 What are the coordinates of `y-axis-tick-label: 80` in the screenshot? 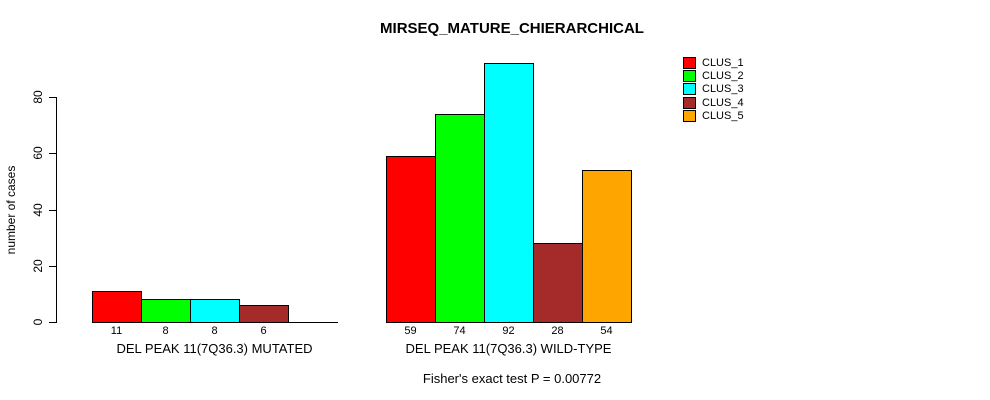 It's located at (38, 97).